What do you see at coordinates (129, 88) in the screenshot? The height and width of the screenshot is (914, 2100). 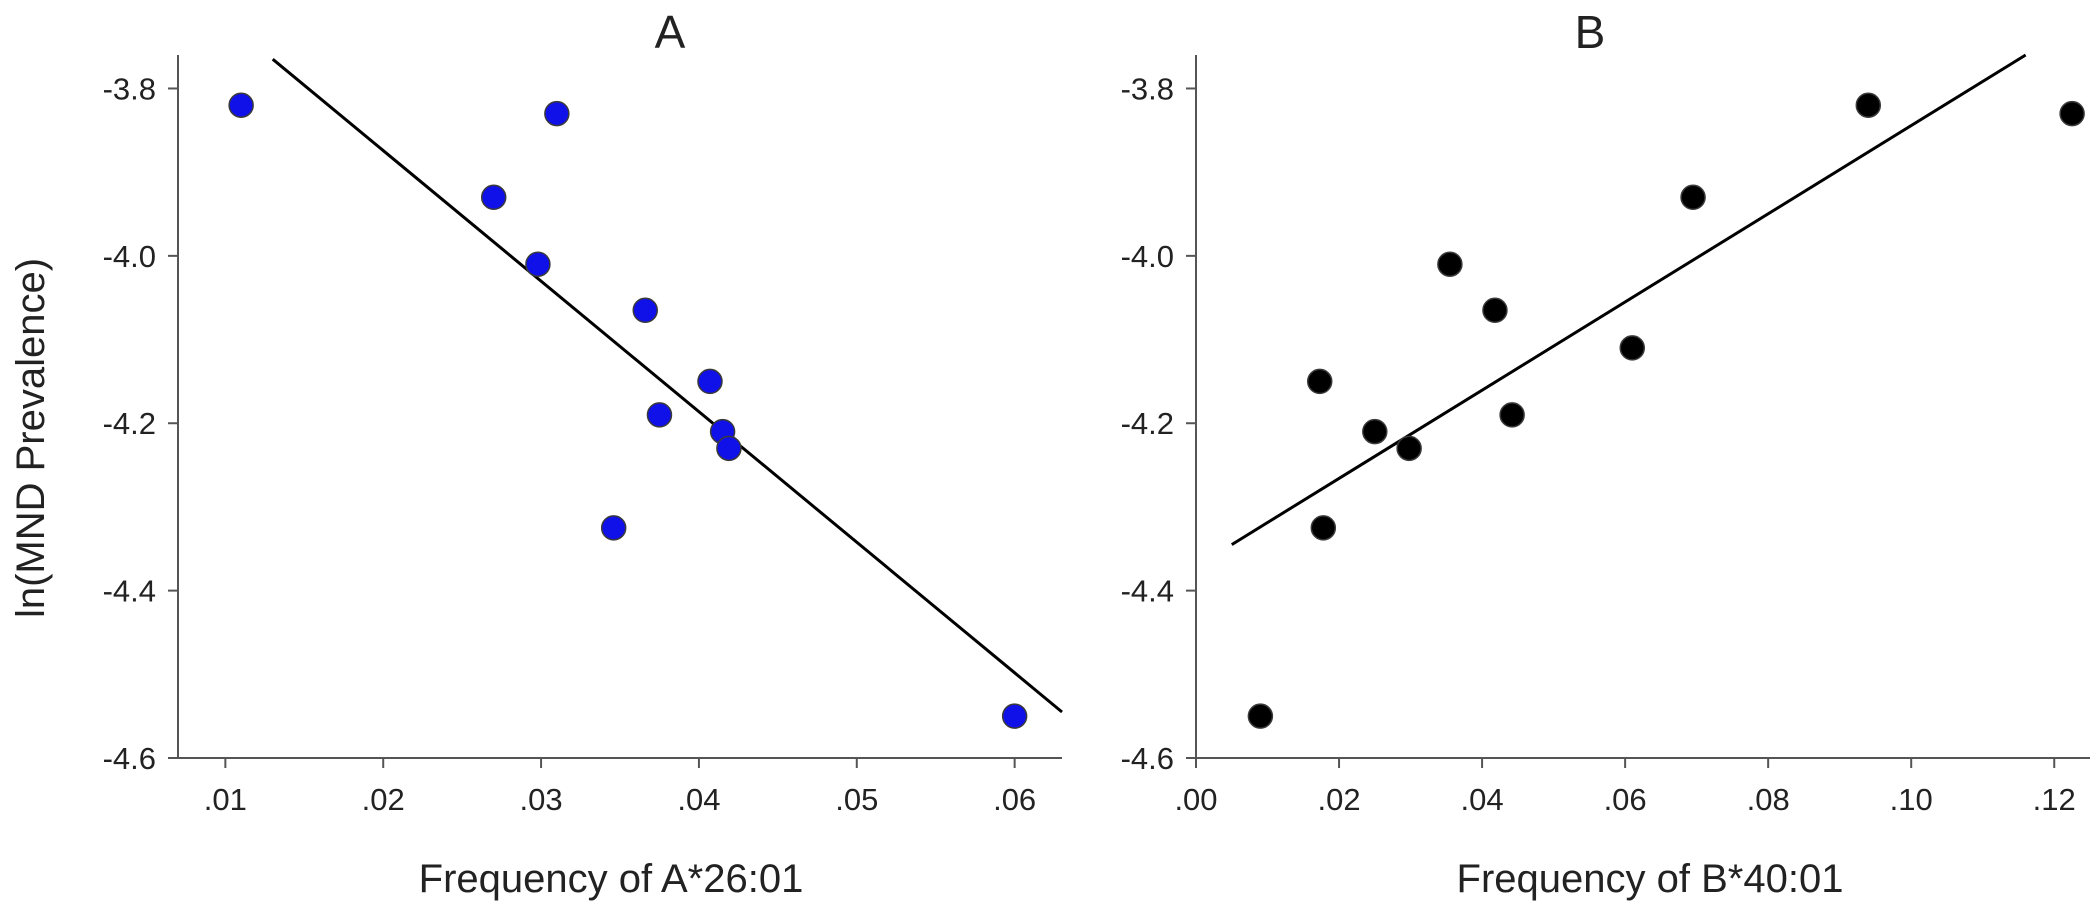 I see `panel-a-y-tick-label: -3.8` at bounding box center [129, 88].